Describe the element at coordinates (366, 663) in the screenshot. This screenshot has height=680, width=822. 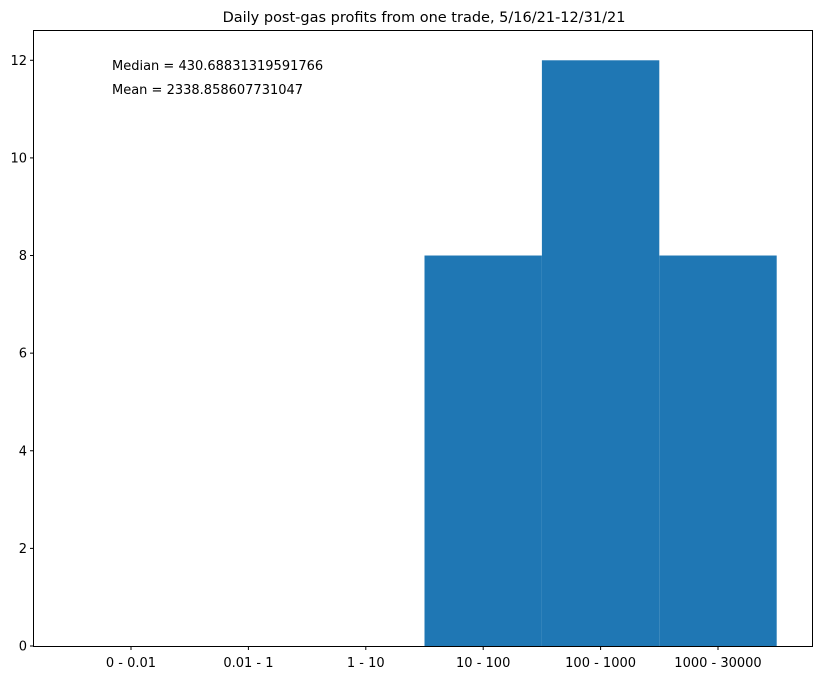
I see `x-tick-label: 1 - 10` at that location.